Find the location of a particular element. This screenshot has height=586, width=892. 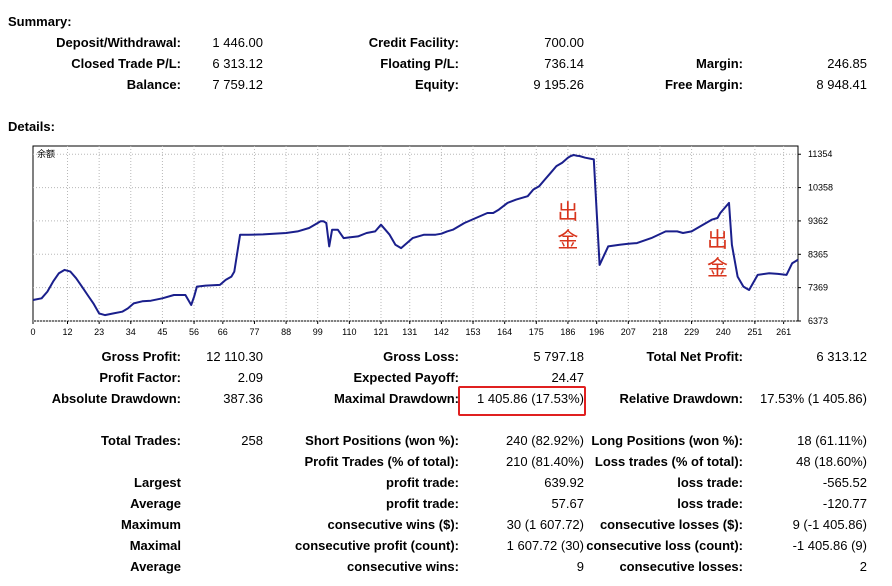

x-tick-label: 66 is located at coordinates (223, 332).